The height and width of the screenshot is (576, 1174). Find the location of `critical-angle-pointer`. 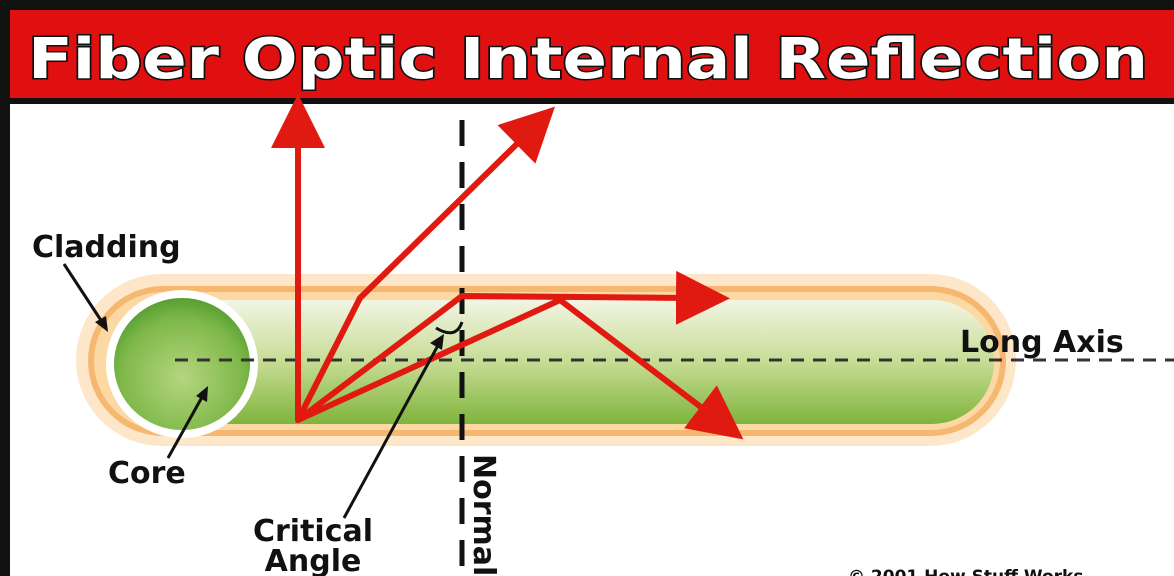

critical-angle-pointer is located at coordinates (393, 428).